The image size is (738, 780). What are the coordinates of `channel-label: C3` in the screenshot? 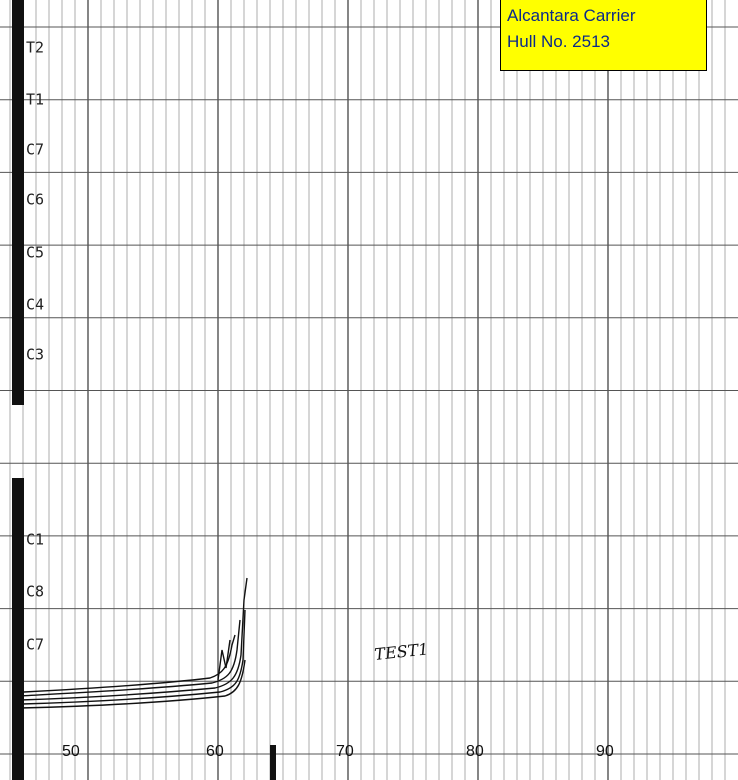 It's located at (35, 355).